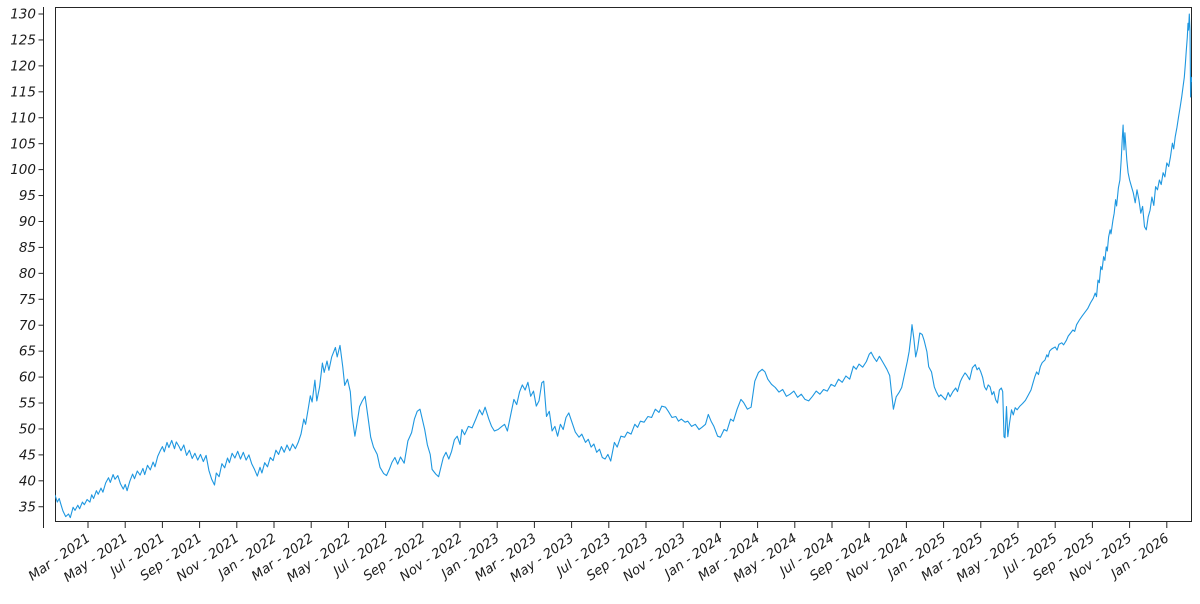 This screenshot has height=604, width=1200. What do you see at coordinates (27, 352) in the screenshot?
I see `y-tick-label: 65` at bounding box center [27, 352].